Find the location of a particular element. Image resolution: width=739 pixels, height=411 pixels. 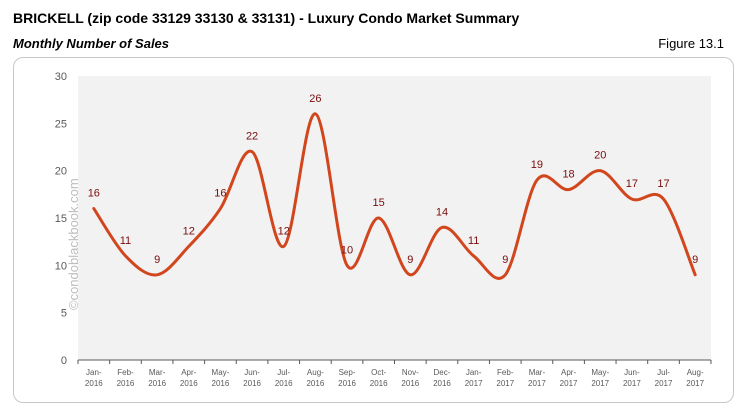

x-tick-label: May-2017 is located at coordinates (600, 378).